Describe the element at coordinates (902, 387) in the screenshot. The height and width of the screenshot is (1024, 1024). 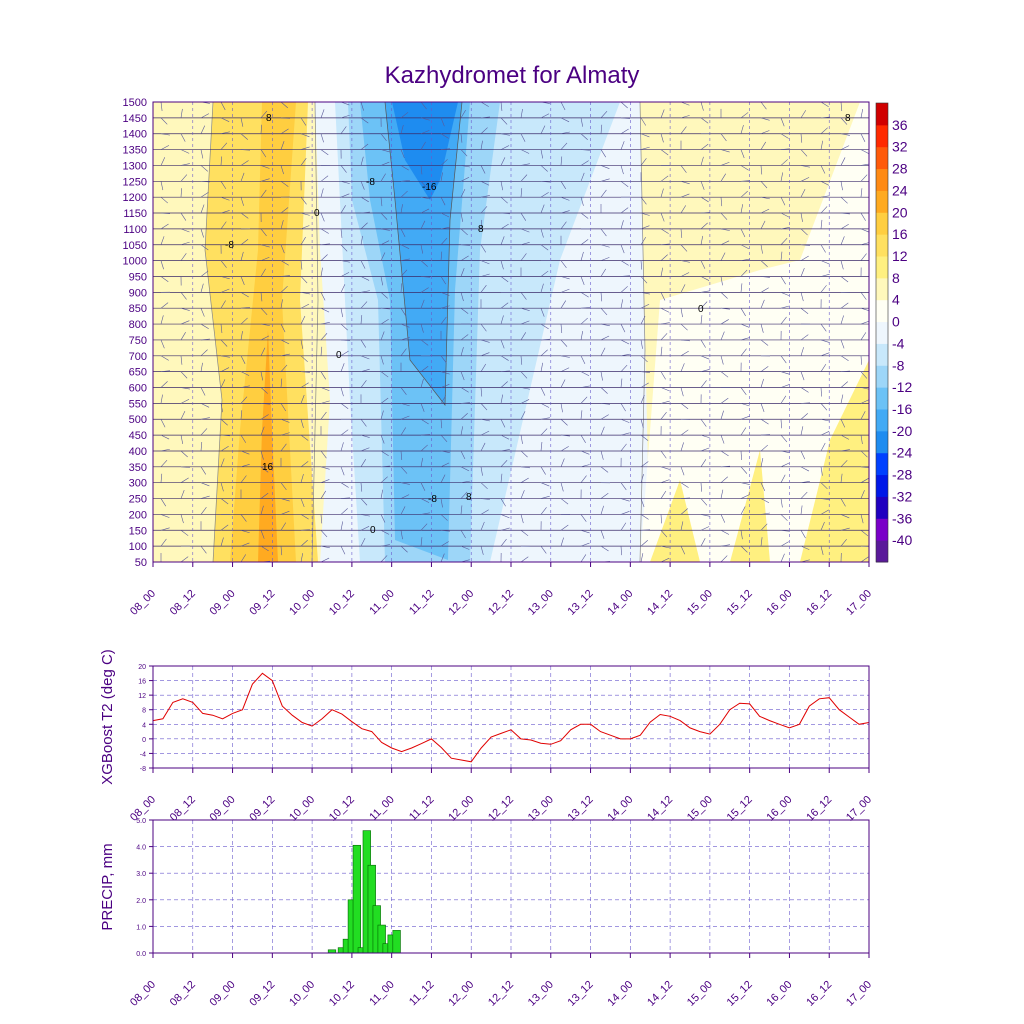
I see `colorbar-label: -12` at that location.